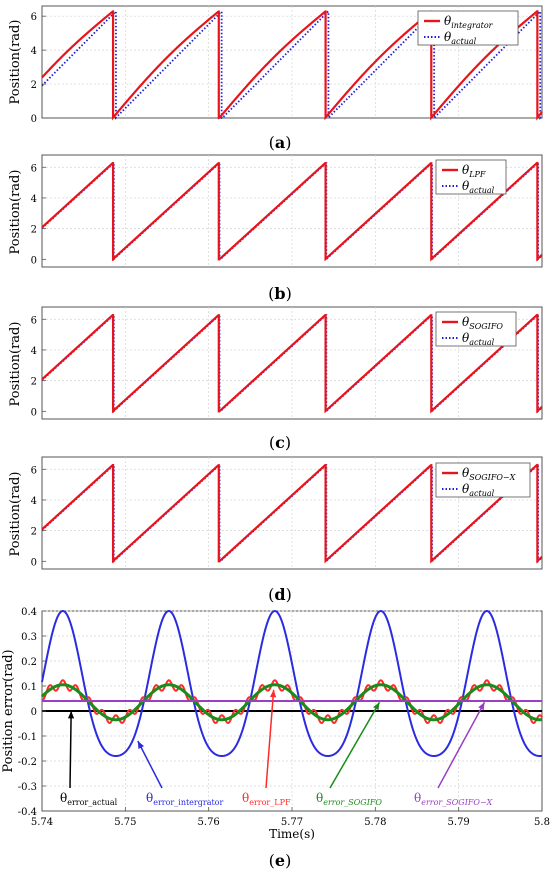 This screenshot has height=876, width=550. Describe the element at coordinates (8, 710) in the screenshot. I see `y-axis-label: Position error(rad)` at that location.